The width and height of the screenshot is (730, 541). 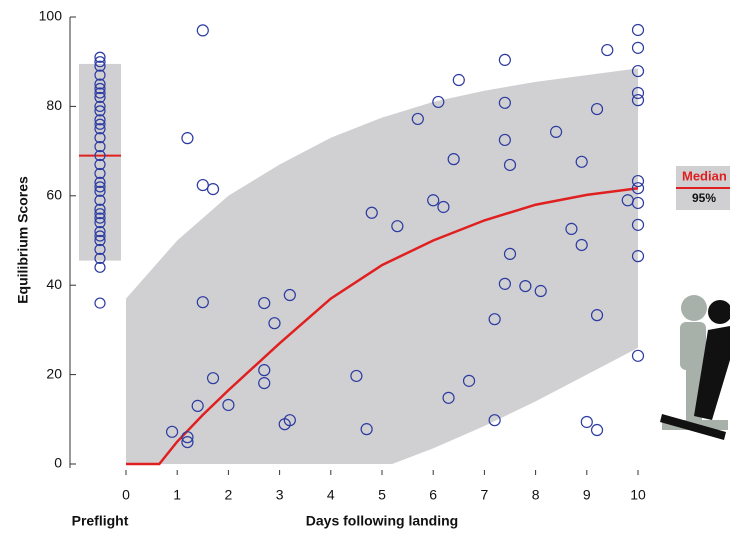 What do you see at coordinates (229, 495) in the screenshot?
I see `x-tick-label: 2` at bounding box center [229, 495].